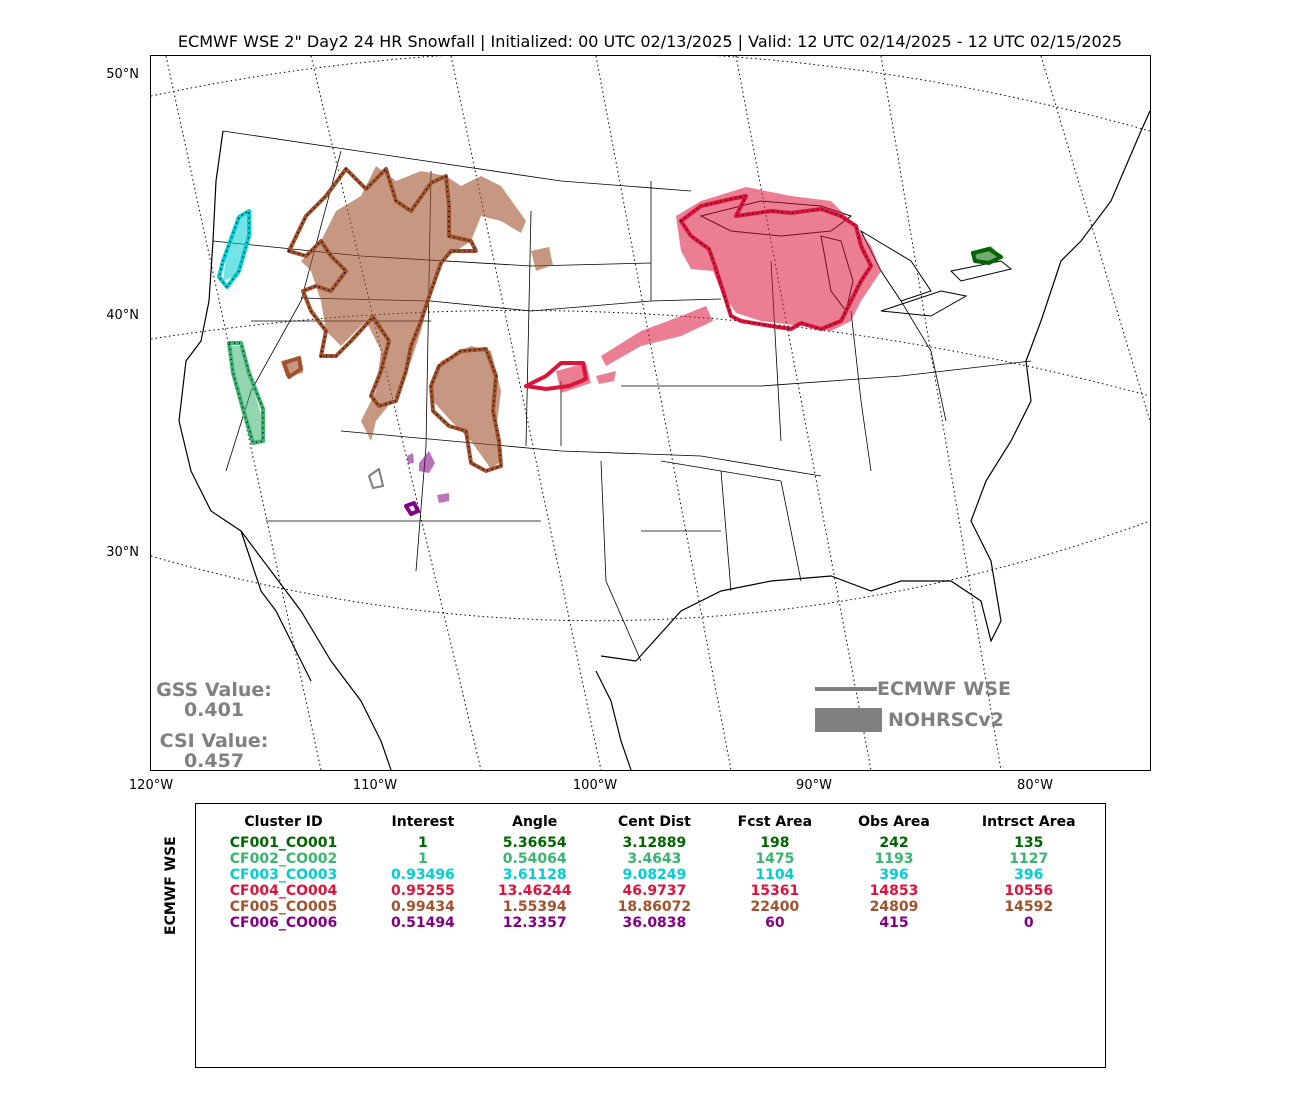 This screenshot has width=1300, height=1100. I want to click on lat-label-50n: 50°N, so click(122, 74).